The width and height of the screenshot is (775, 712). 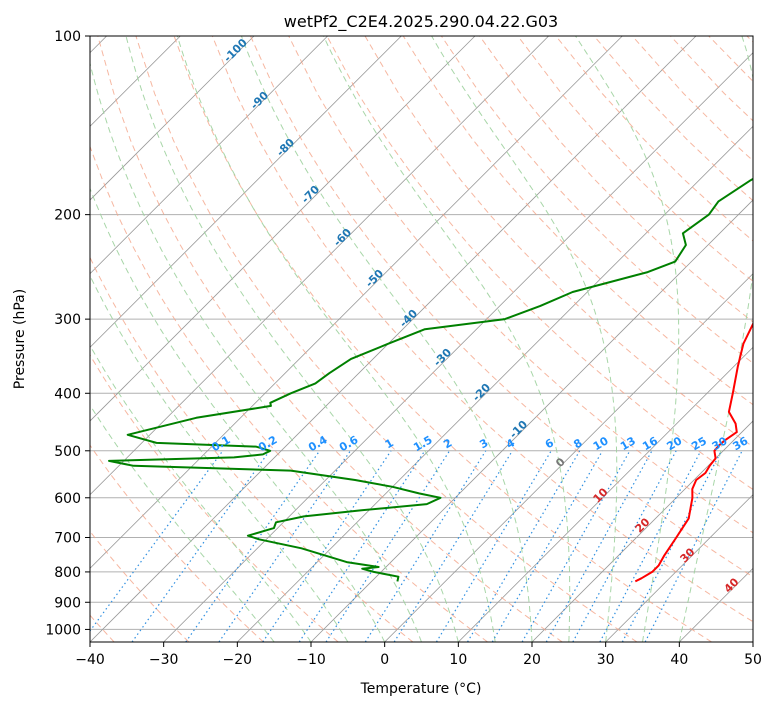 What do you see at coordinates (67, 573) in the screenshot?
I see `y-tick-label: 800` at bounding box center [67, 573].